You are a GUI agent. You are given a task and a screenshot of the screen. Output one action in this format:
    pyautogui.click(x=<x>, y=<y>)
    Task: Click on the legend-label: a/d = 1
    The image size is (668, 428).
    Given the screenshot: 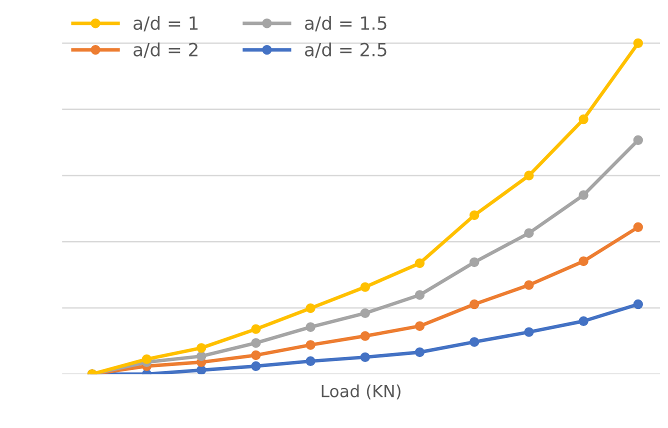 What is the action you would take?
    pyautogui.click(x=166, y=24)
    